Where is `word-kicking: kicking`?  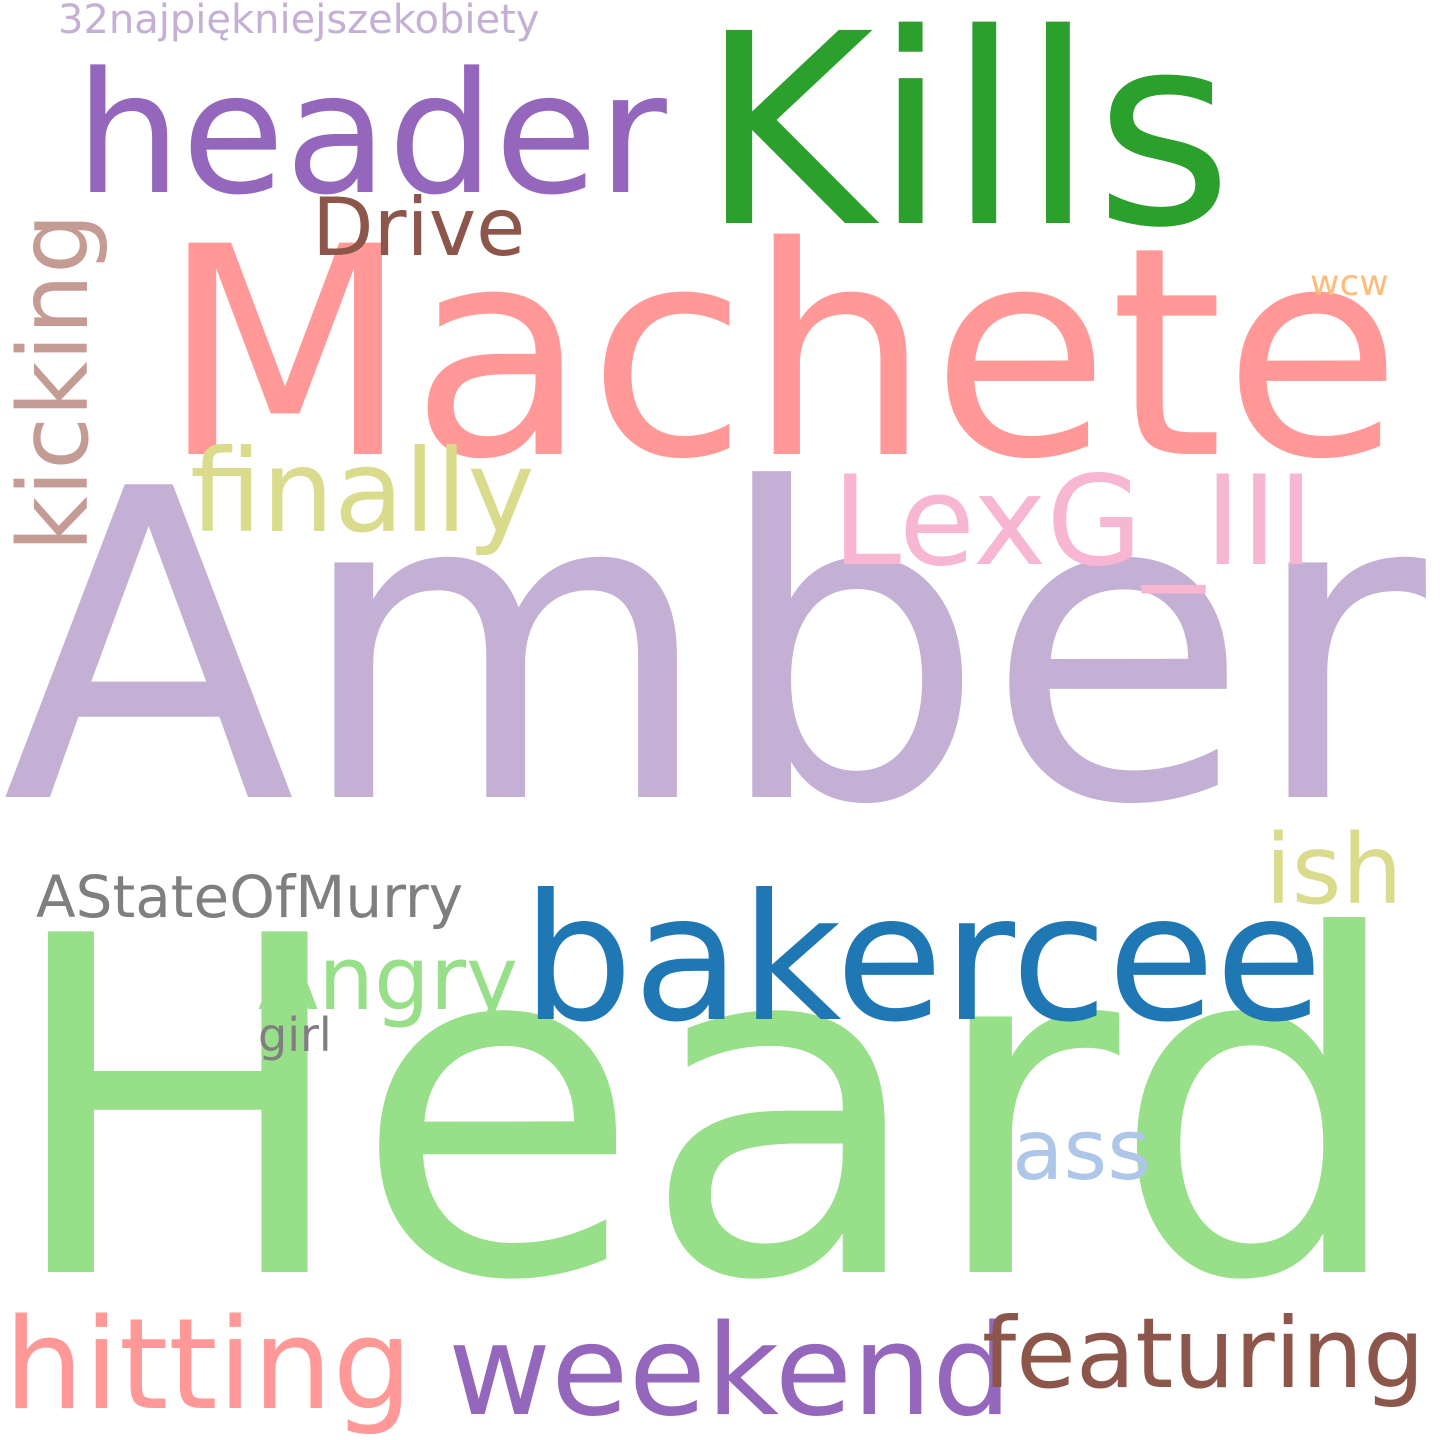
word-kicking: kicking is located at coordinates (55, 382).